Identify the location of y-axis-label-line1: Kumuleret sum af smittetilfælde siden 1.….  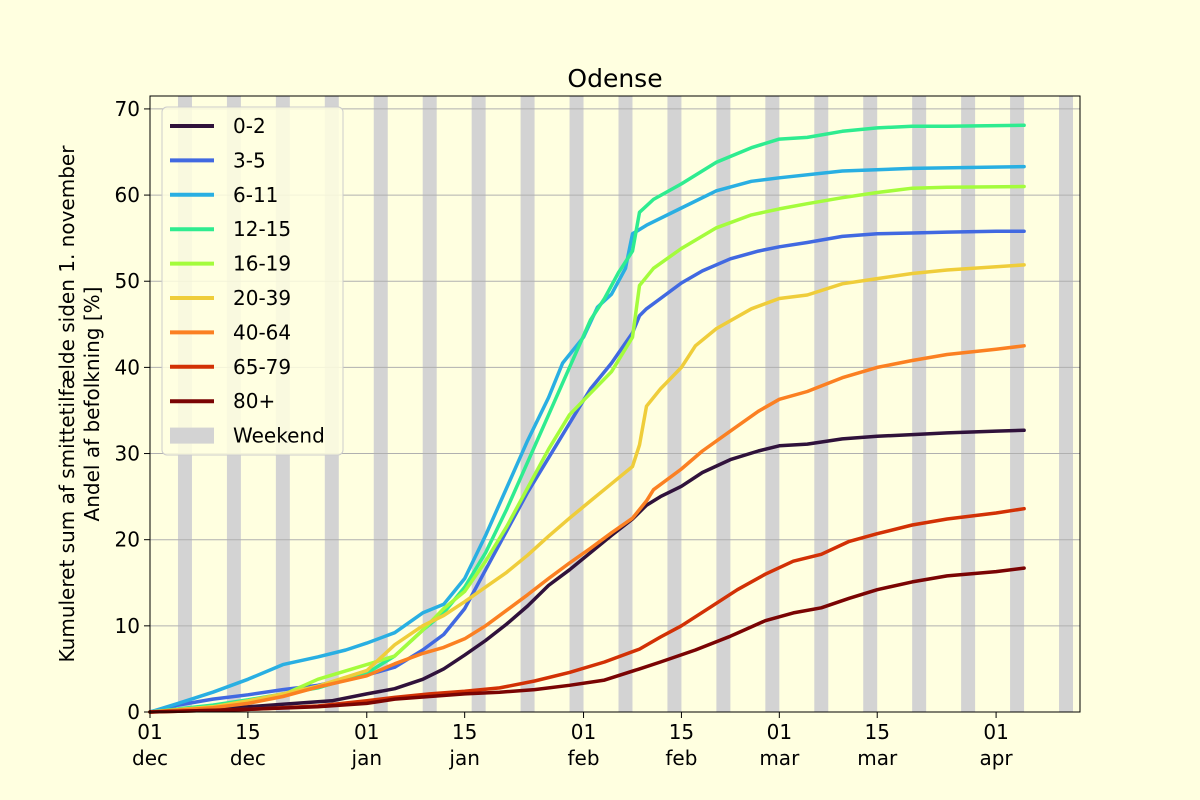
(67, 404).